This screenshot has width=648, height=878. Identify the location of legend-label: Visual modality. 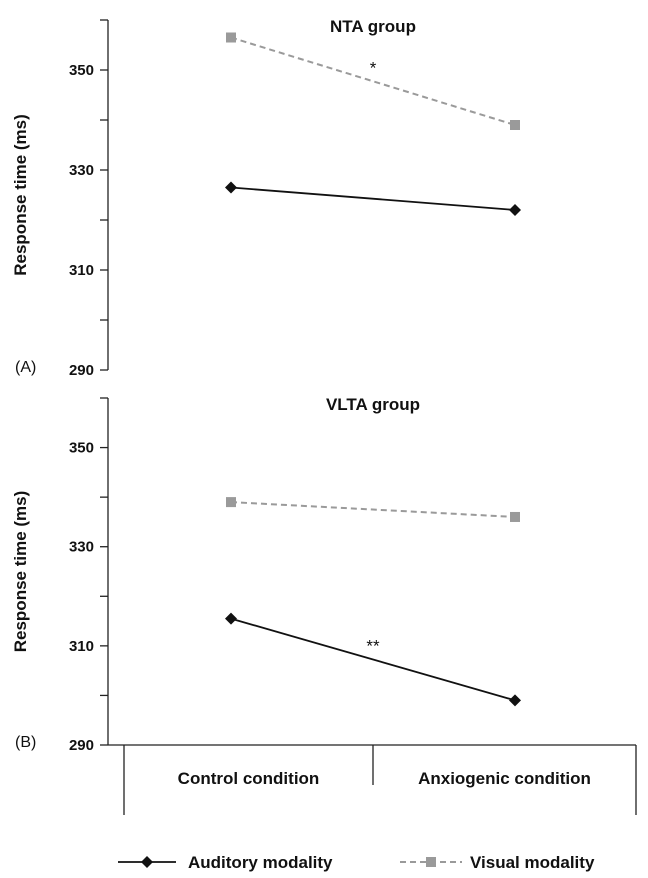
(532, 862).